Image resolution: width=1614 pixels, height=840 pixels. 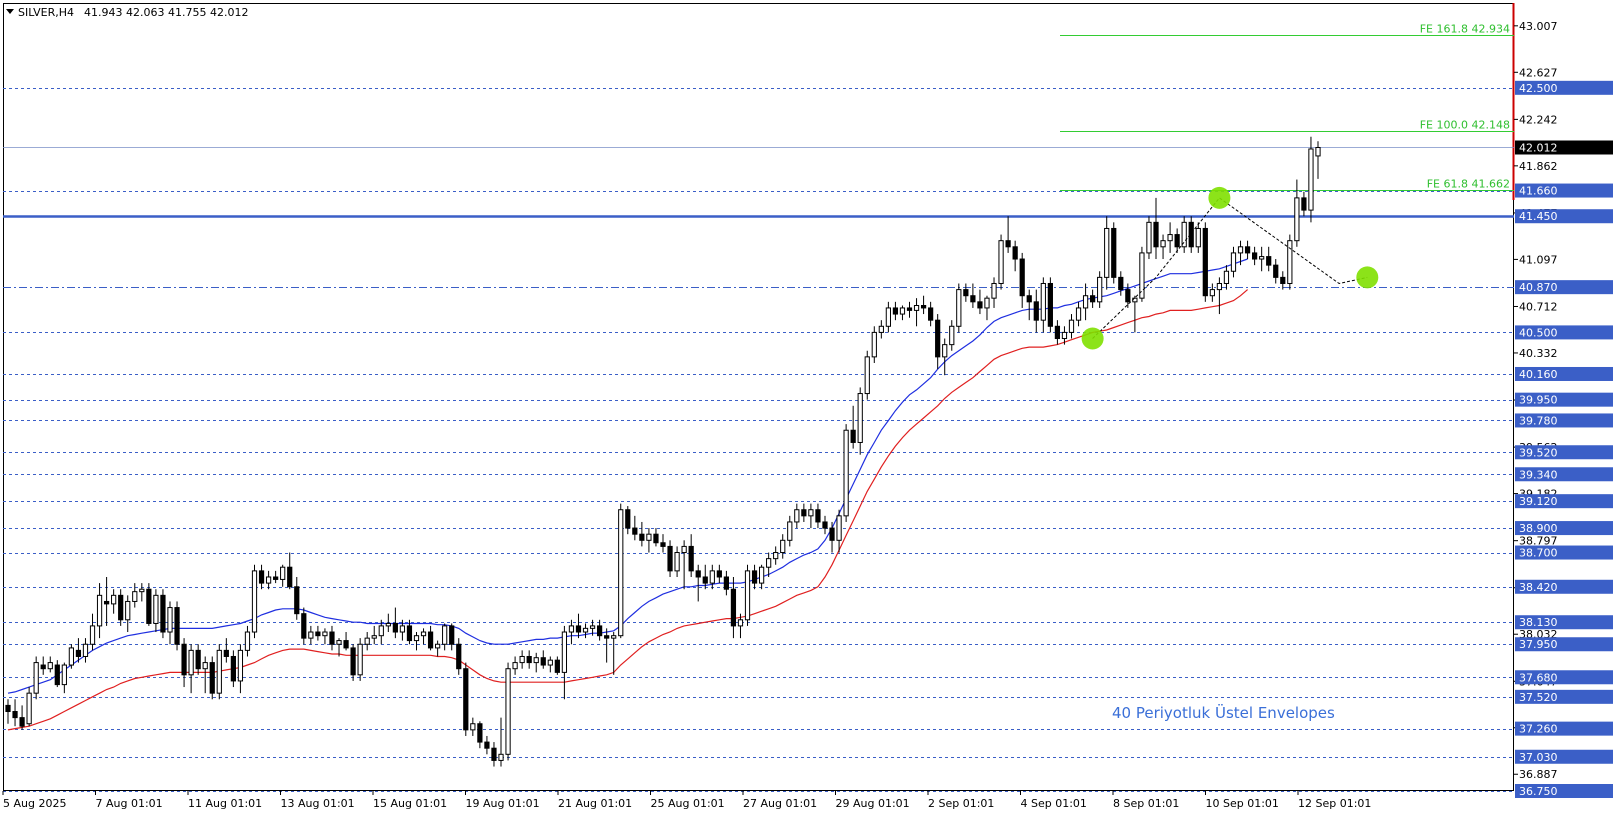 I want to click on level-label-text: 41.660, so click(x=1538, y=191).